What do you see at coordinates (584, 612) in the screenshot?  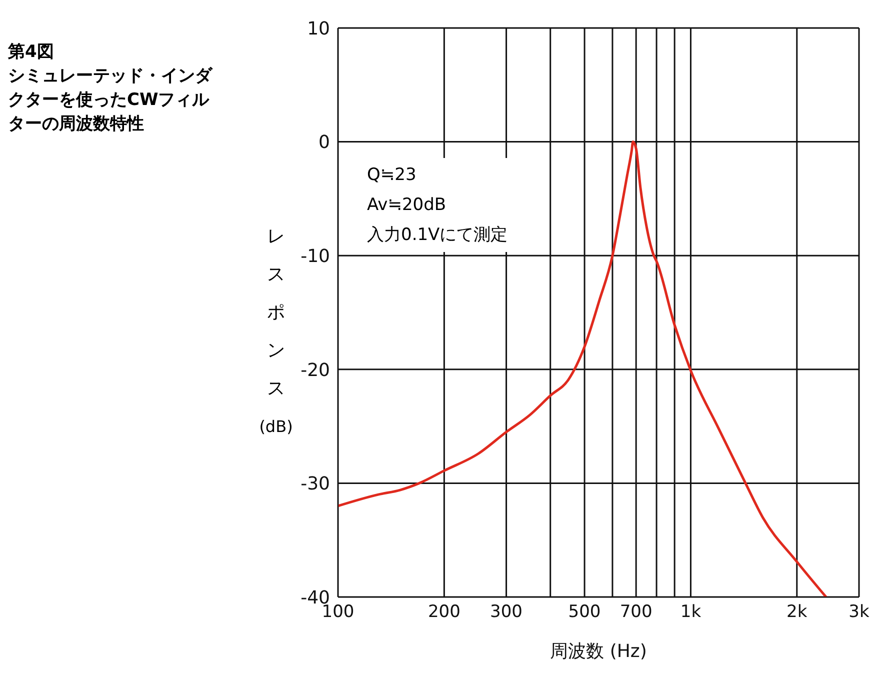 I see `x-tick-label: 500` at bounding box center [584, 612].